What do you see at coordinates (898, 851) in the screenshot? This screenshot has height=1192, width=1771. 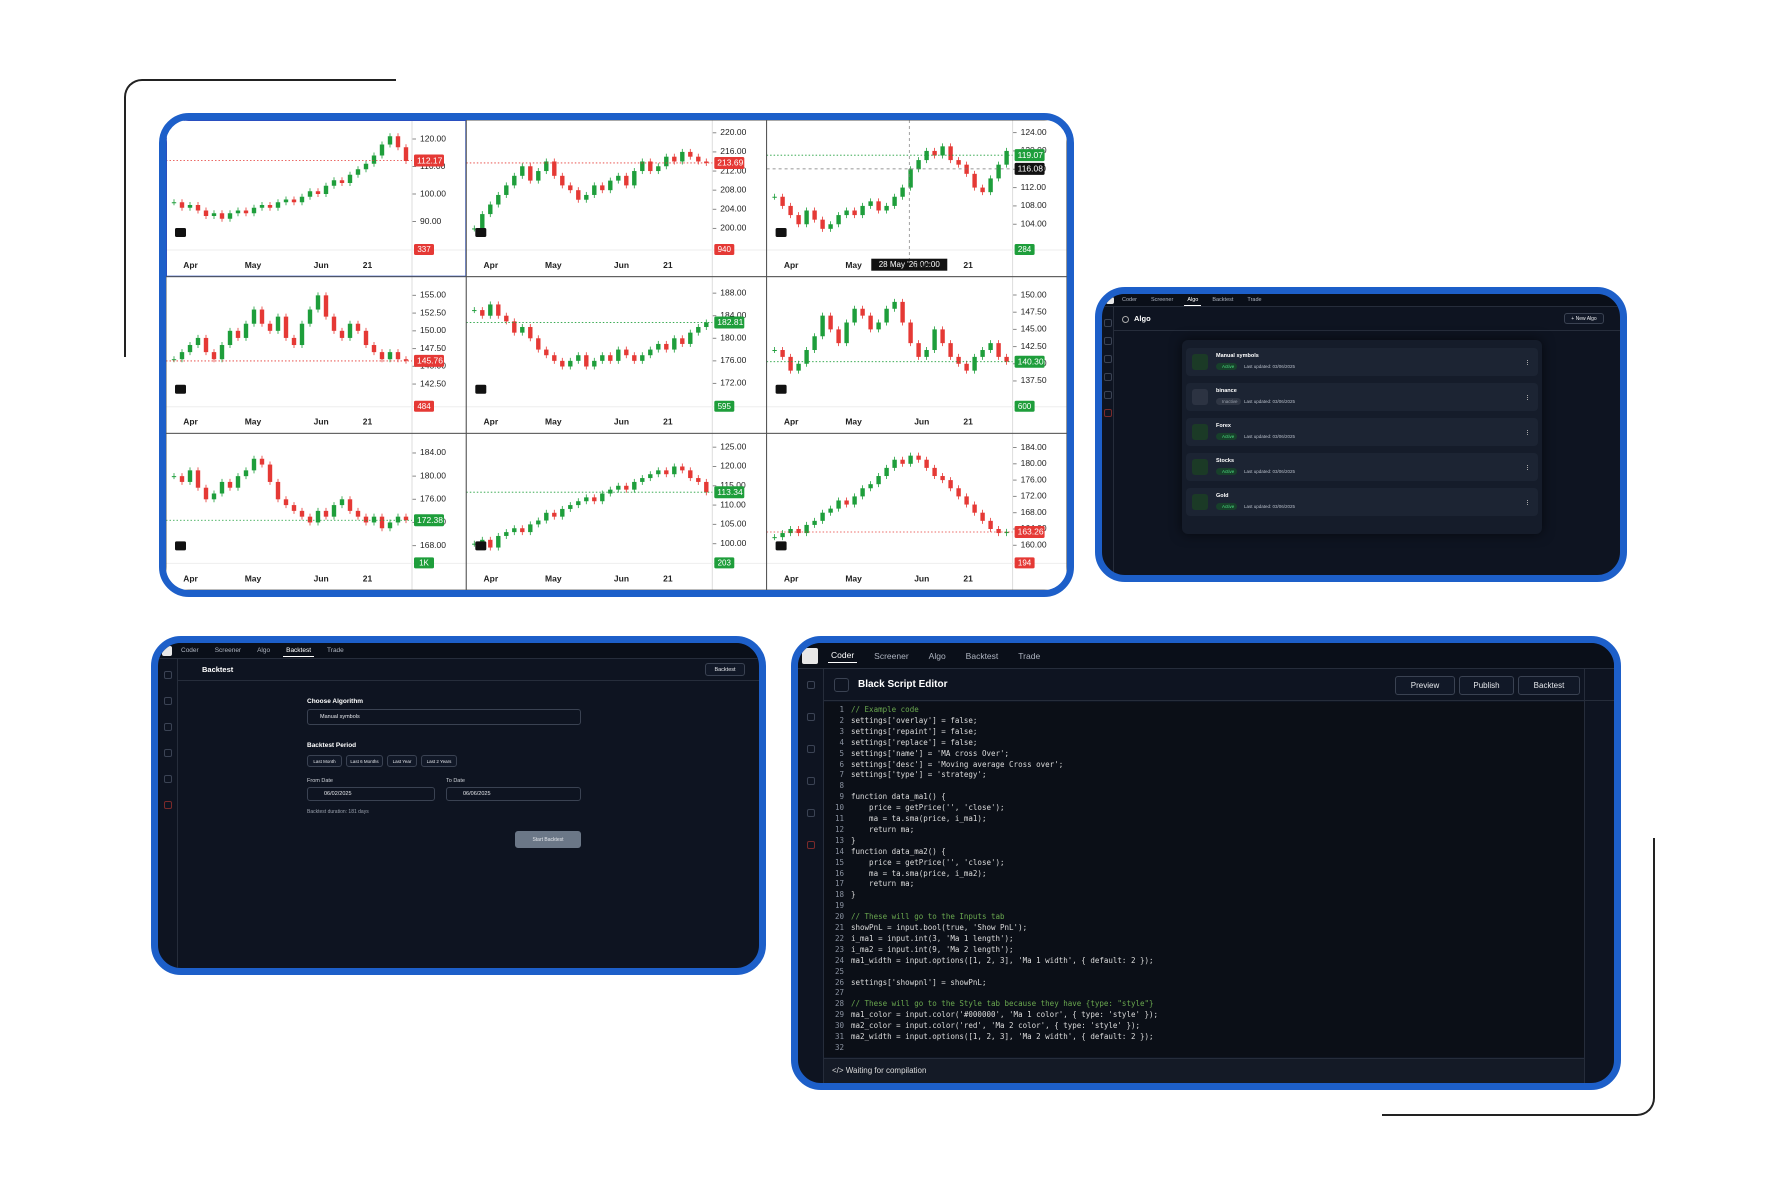 I see `code-line: function data_ma2() {` at bounding box center [898, 851].